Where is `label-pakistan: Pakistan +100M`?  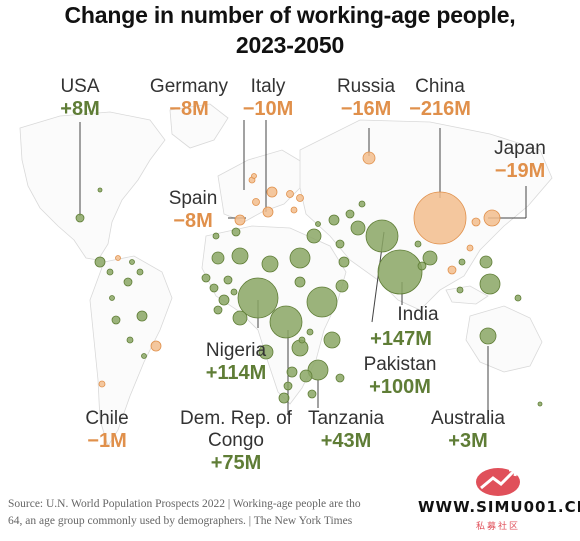
label-pakistan: Pakistan +100M is located at coordinates (400, 376).